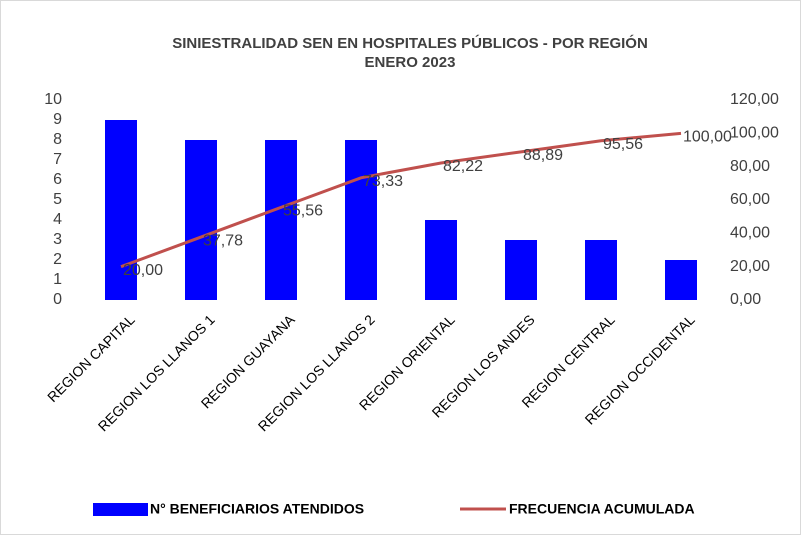  Describe the element at coordinates (143, 270) in the screenshot. I see `data-label: 20,00` at that location.